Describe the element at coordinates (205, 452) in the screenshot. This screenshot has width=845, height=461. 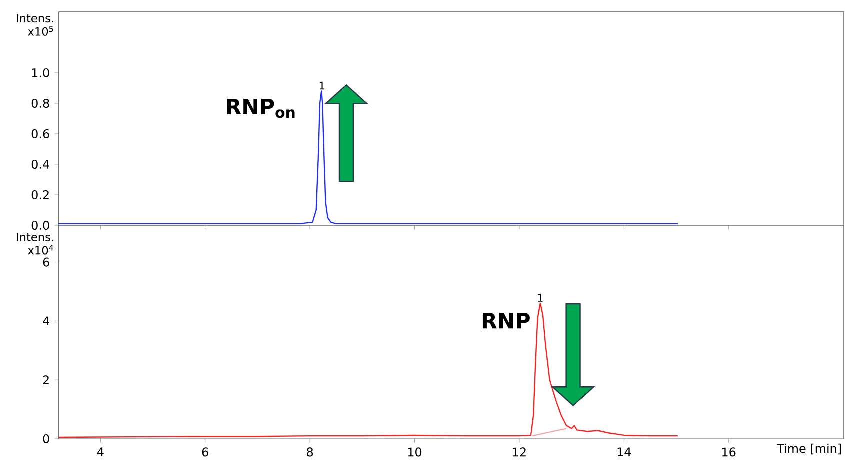
I see `x-tick-label: 6` at that location.